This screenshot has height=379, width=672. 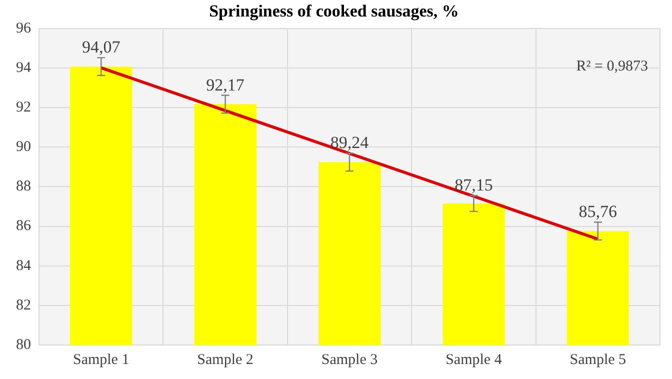 I want to click on x-tick-label: Sample 1, so click(x=101, y=360).